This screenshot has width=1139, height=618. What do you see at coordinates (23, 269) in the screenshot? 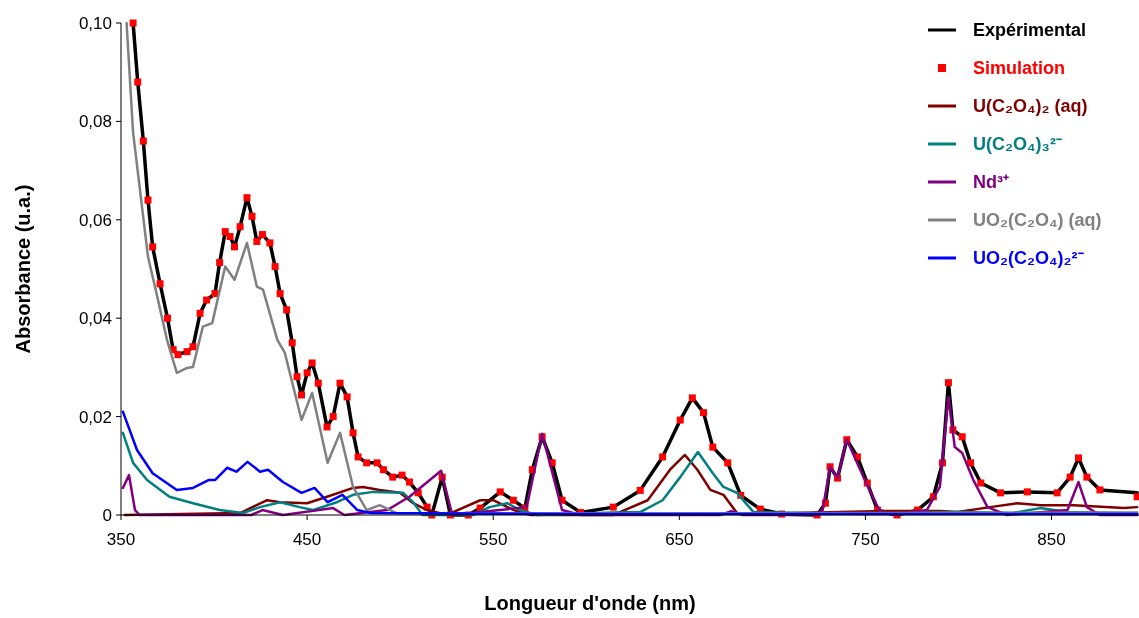
I see `y-axis-title: Absorbance (u.a.)` at bounding box center [23, 269].